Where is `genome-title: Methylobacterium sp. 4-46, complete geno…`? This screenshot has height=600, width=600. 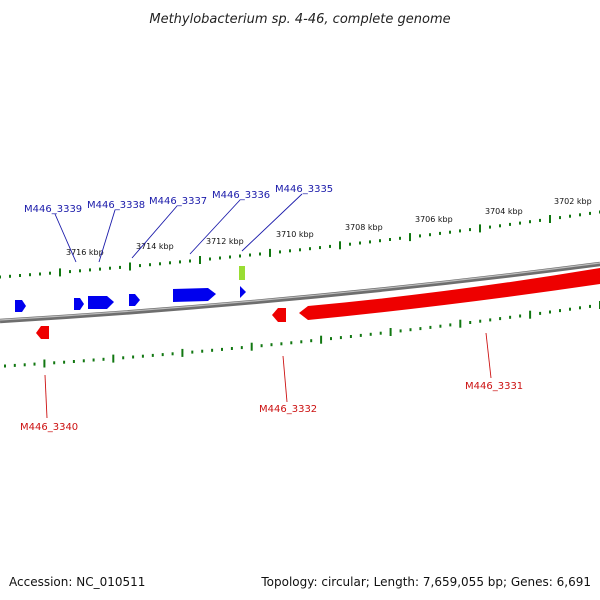 genome-title: Methylobacterium sp. 4-46, complete geno… is located at coordinates (299, 19).